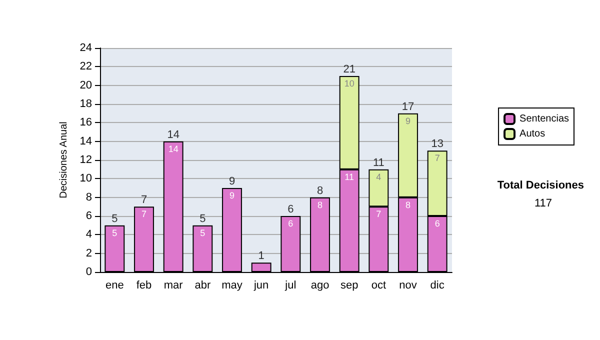  Describe the element at coordinates (86, 122) in the screenshot. I see `y-tick-label: 16` at that location.